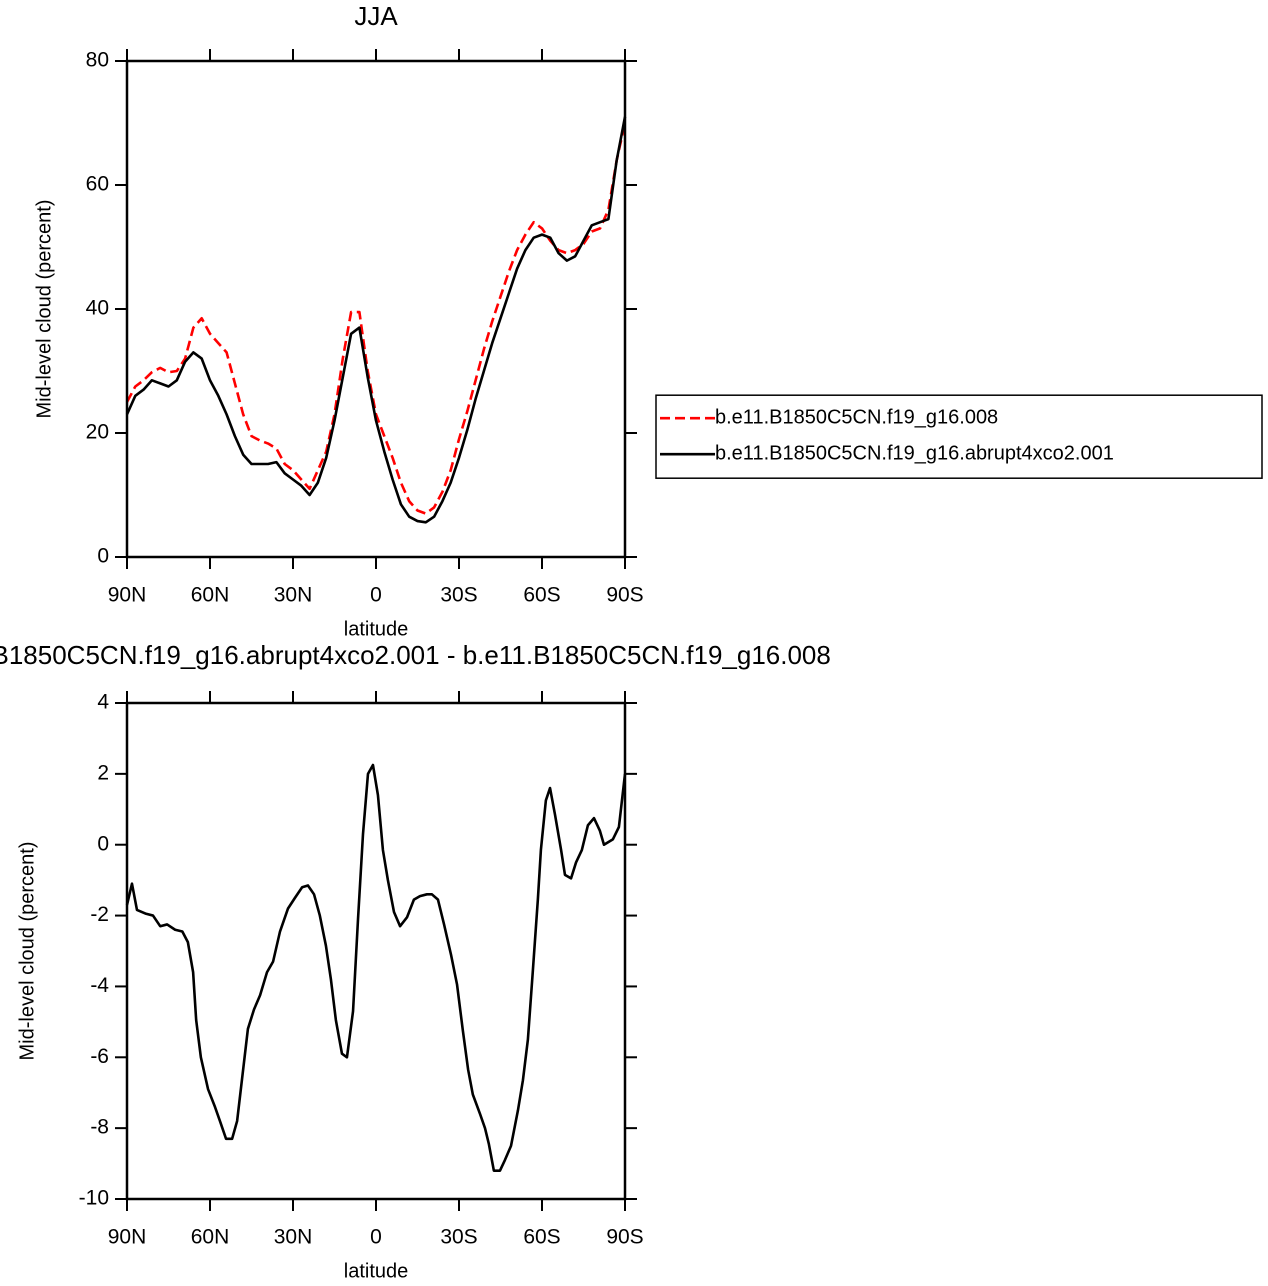  Describe the element at coordinates (97, 308) in the screenshot. I see `y-tick-label: 40` at that location.